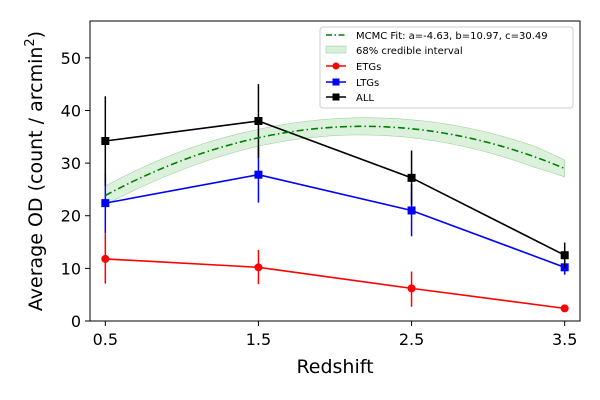  I want to click on x-tick-label: 2.5, so click(411, 339).